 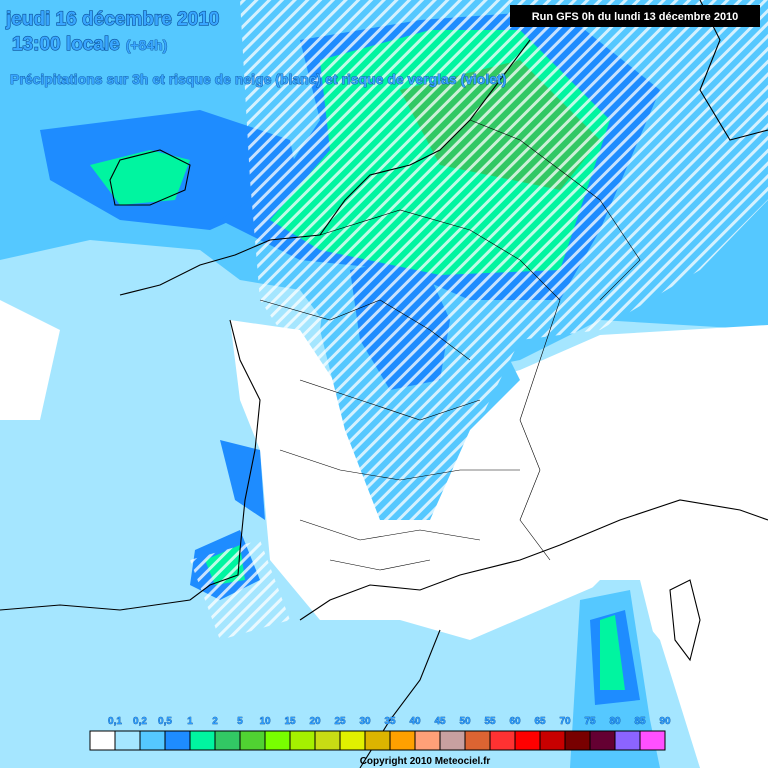 What do you see at coordinates (415, 721) in the screenshot?
I see `legend-label: 40` at bounding box center [415, 721].